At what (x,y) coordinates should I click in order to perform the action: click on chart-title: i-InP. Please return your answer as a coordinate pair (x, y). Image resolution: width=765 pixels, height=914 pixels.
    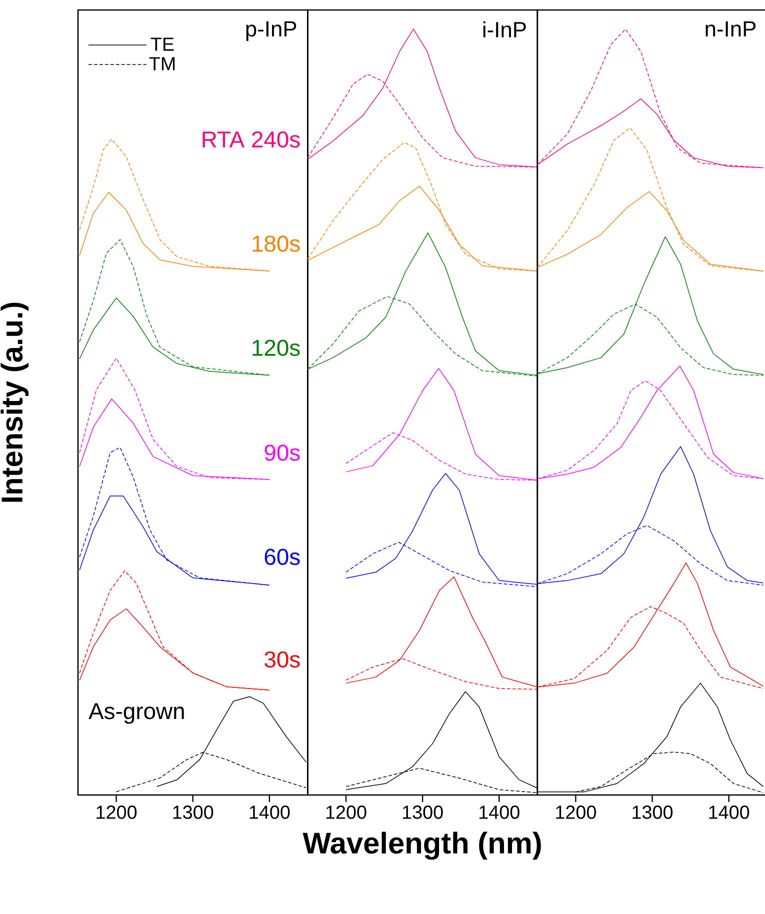
    Looking at the image, I should click on (504, 29).